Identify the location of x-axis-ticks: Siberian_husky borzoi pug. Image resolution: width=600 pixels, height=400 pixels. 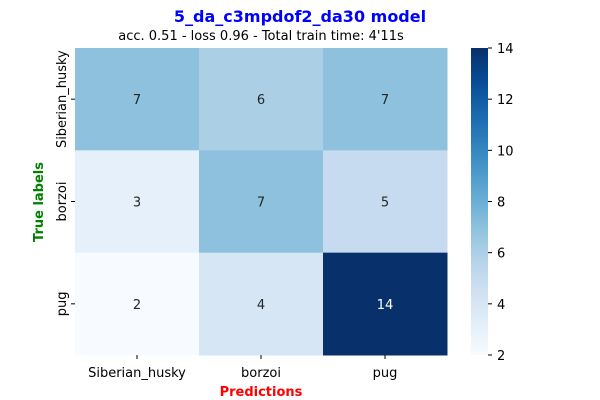
(242, 368).